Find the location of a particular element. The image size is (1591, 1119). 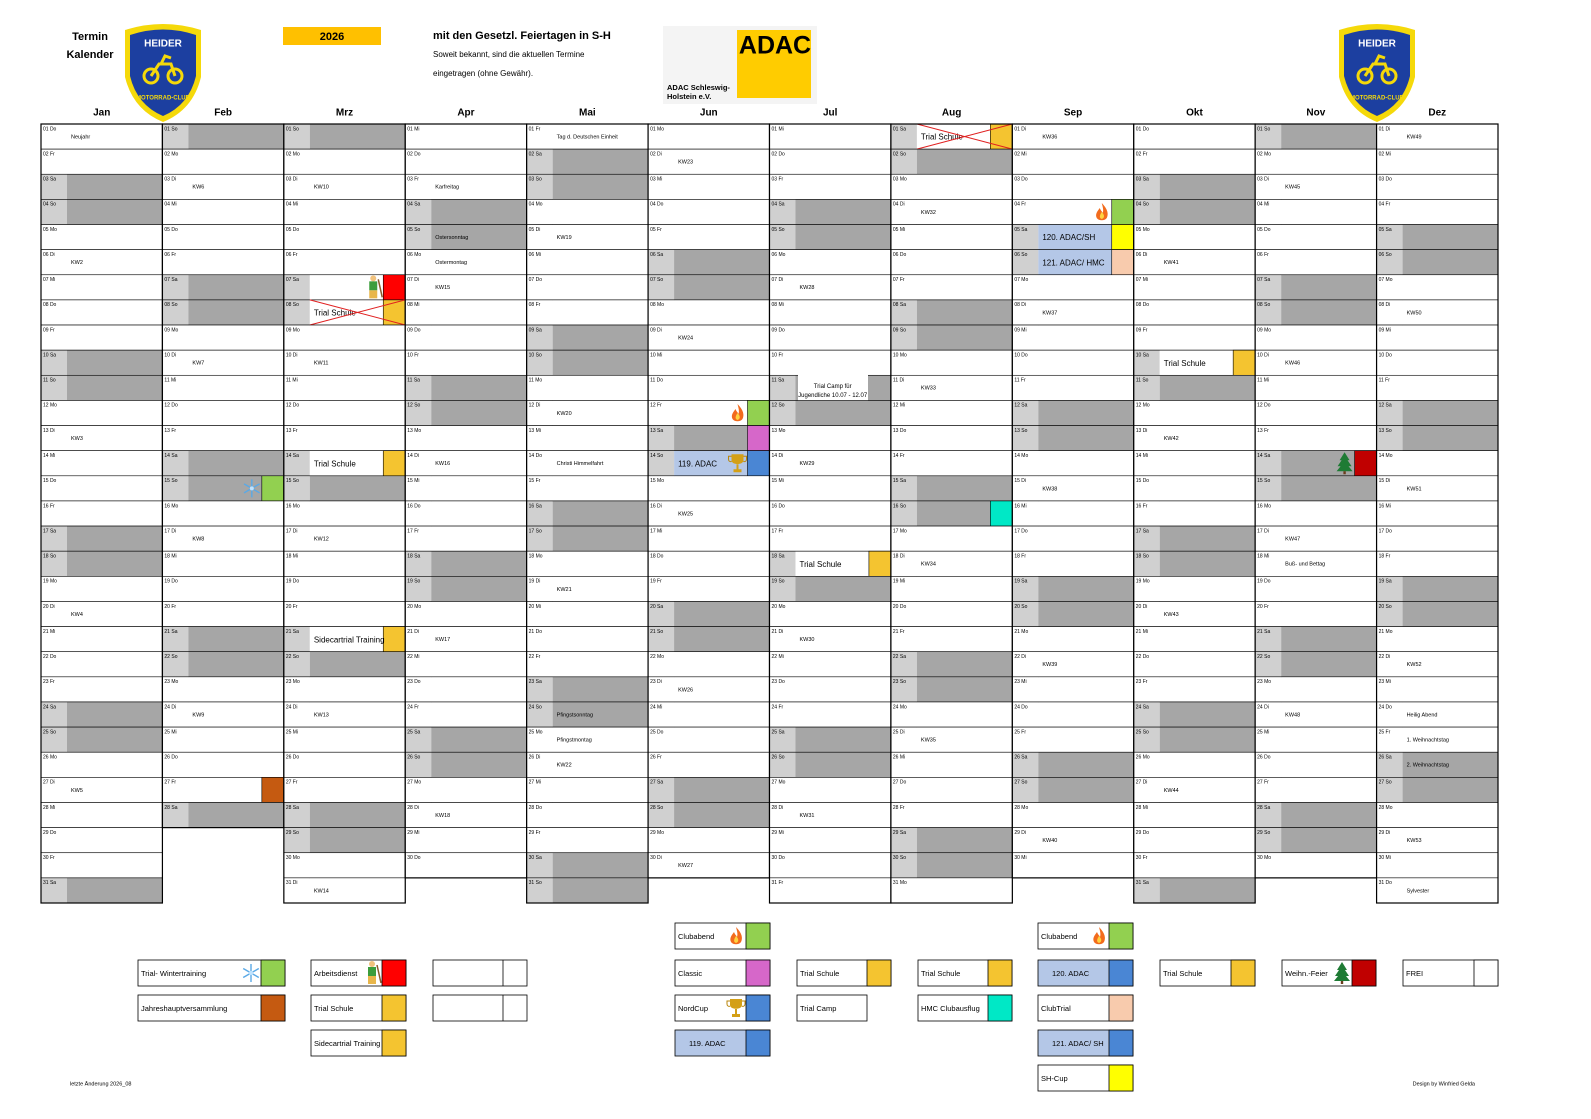

day-label: 13 Mi is located at coordinates (535, 431).